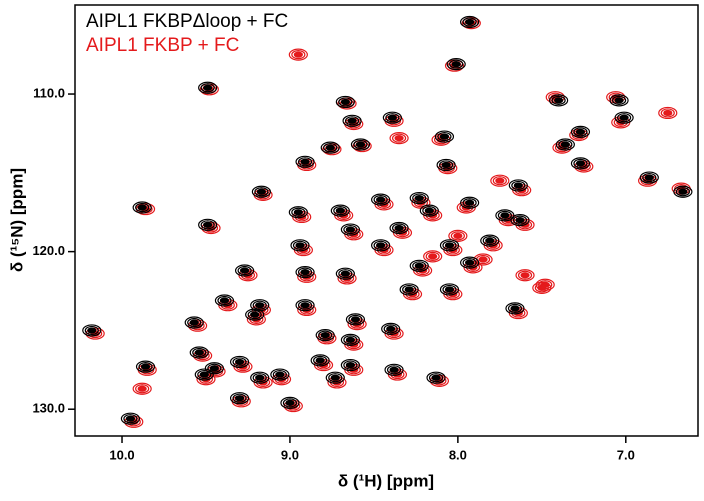  Describe the element at coordinates (626, 454) in the screenshot. I see `x-tick-label: 7.0` at that location.